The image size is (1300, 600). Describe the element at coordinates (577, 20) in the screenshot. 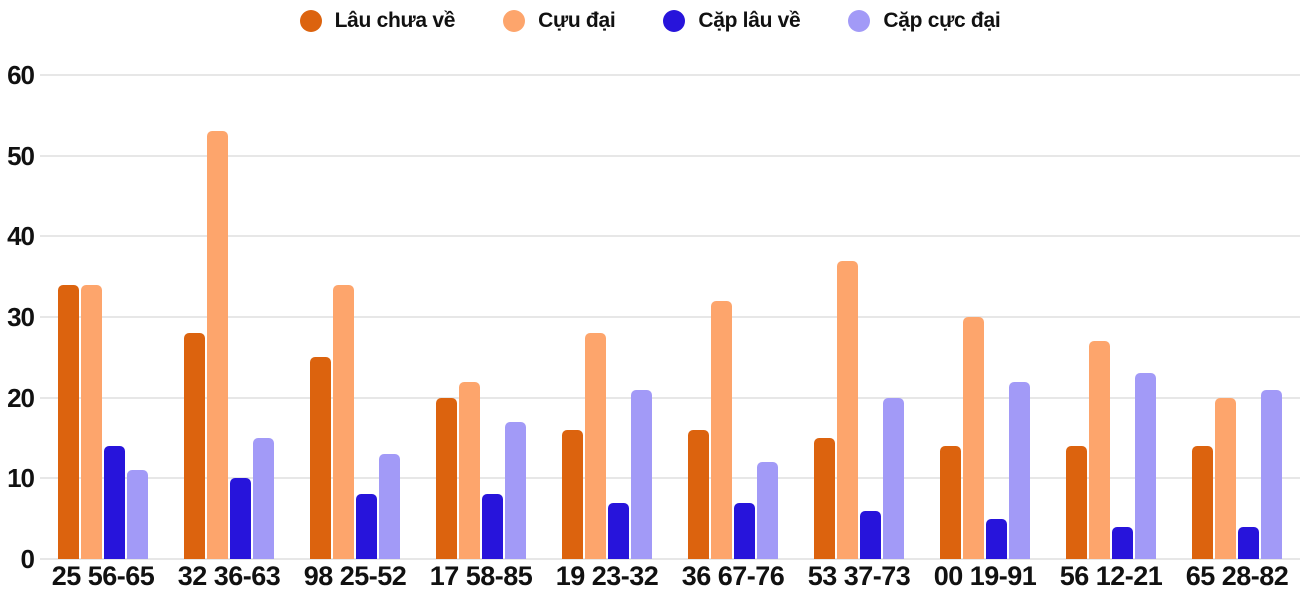

I see `legend-label: Cựu đại` at that location.